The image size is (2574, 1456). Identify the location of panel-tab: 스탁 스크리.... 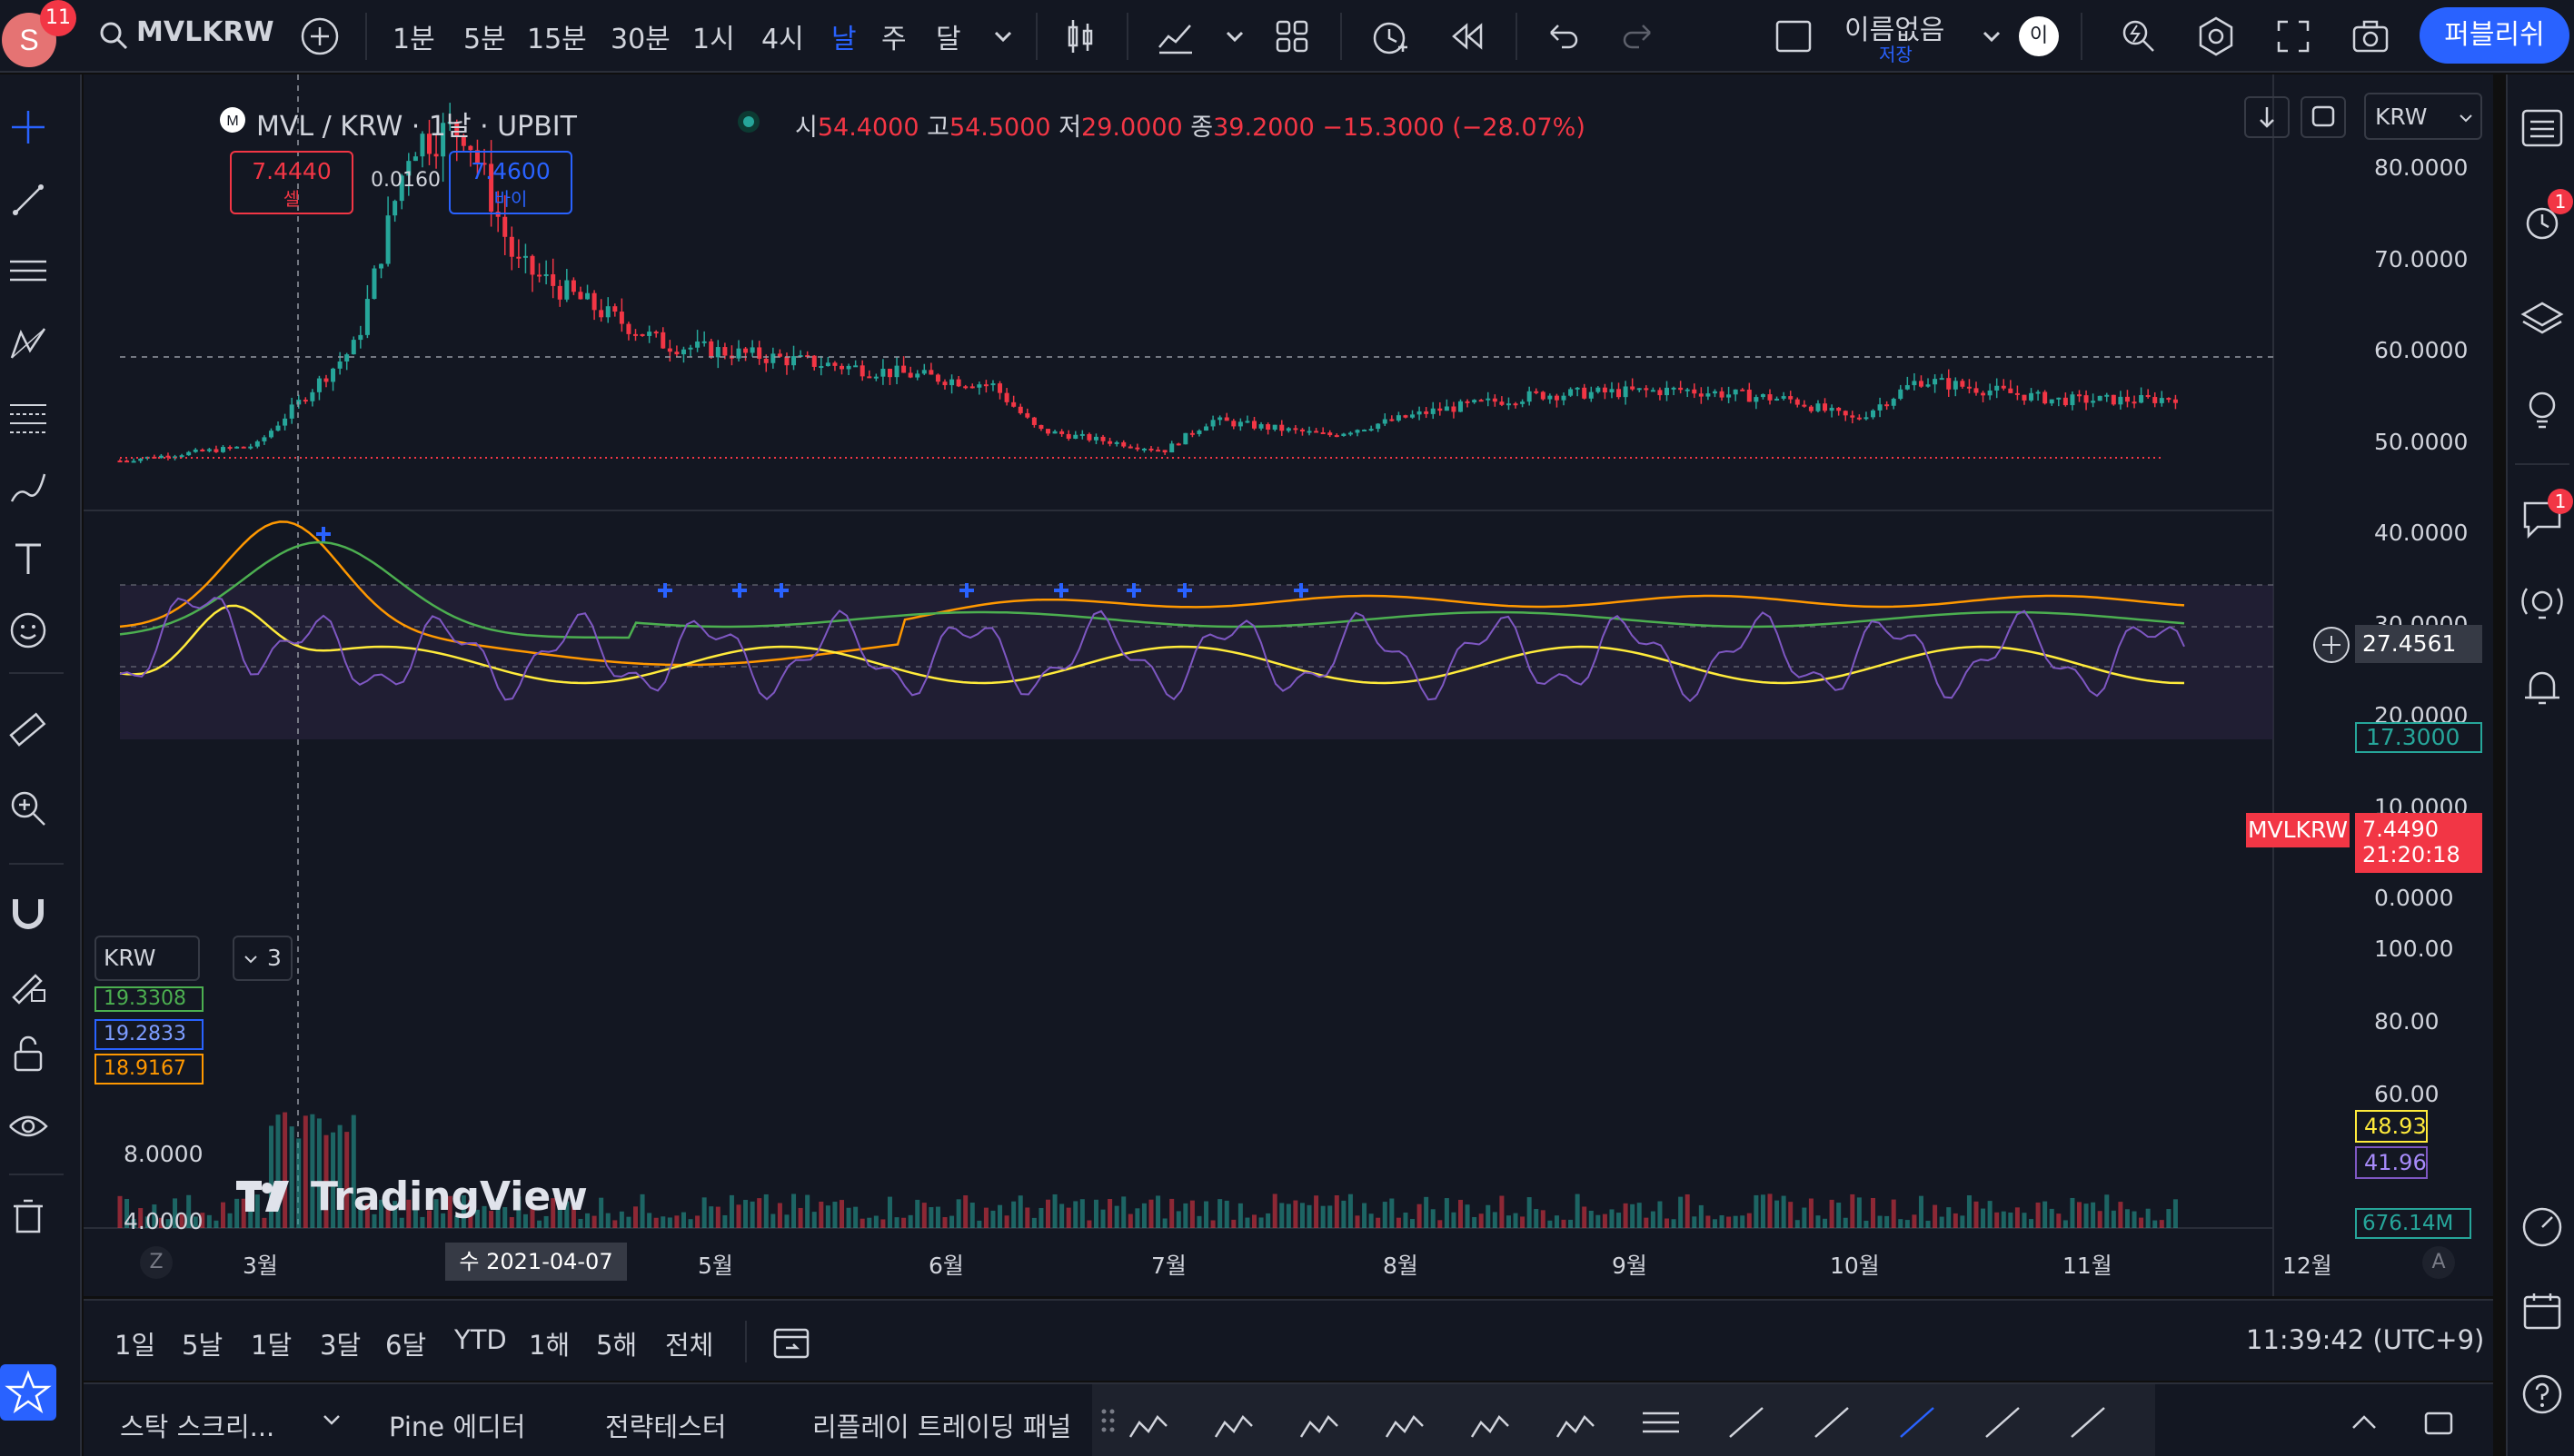
(197, 1427).